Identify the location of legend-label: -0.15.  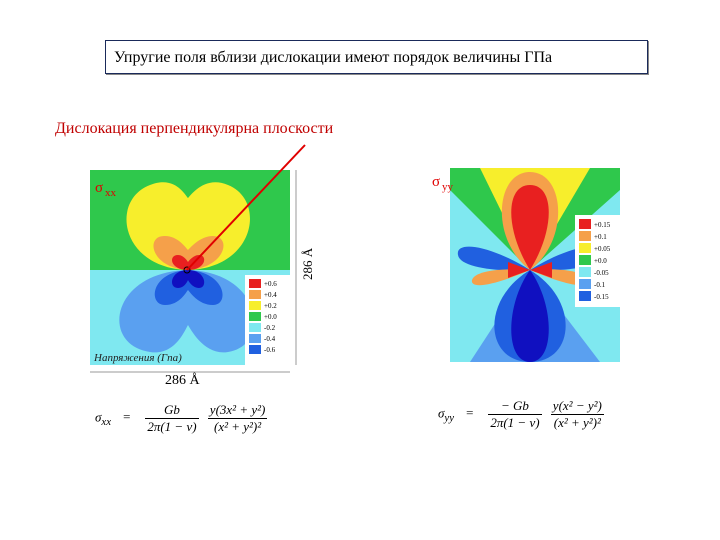
(601, 297).